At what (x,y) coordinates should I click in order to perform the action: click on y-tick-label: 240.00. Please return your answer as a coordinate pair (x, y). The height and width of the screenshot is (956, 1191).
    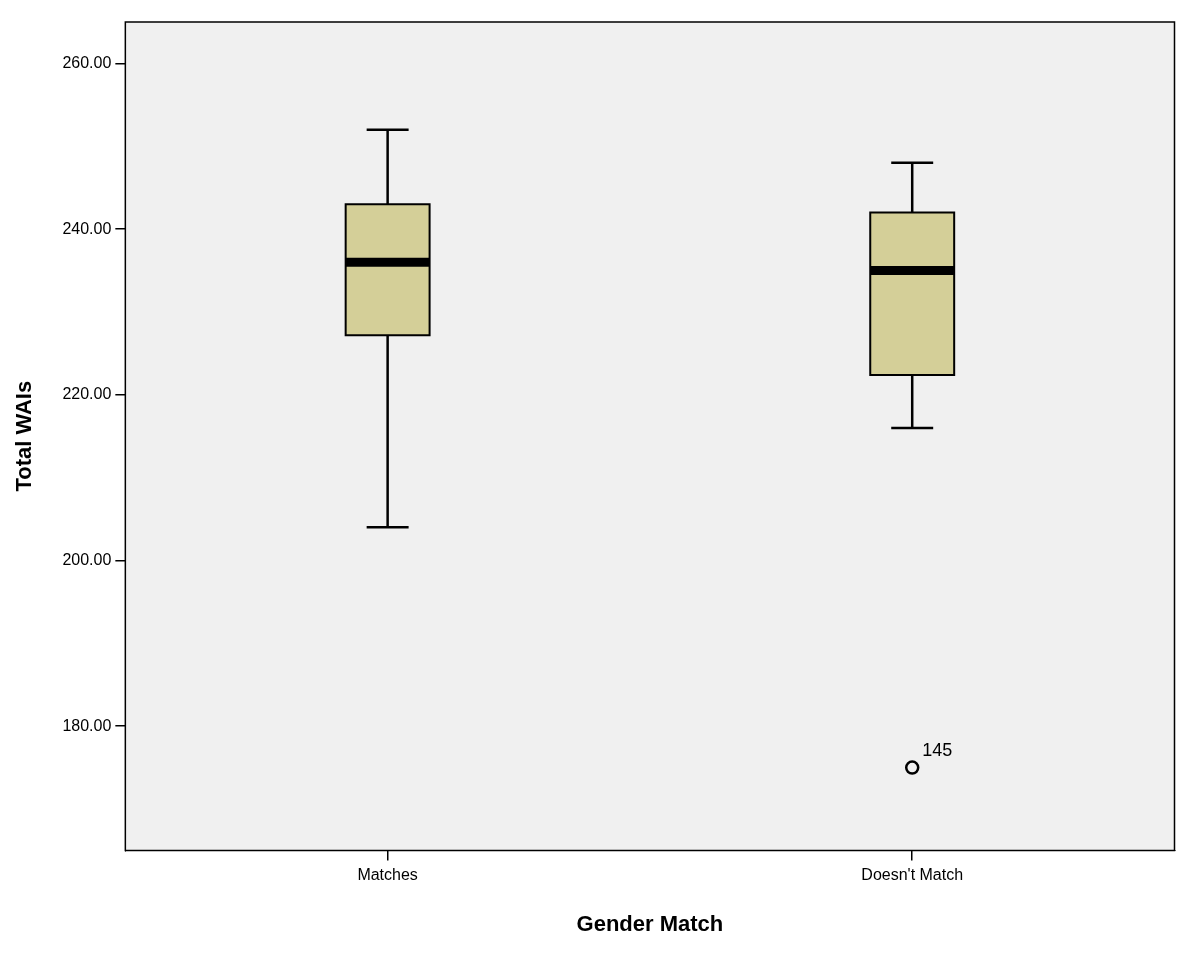
    Looking at the image, I should click on (87, 228).